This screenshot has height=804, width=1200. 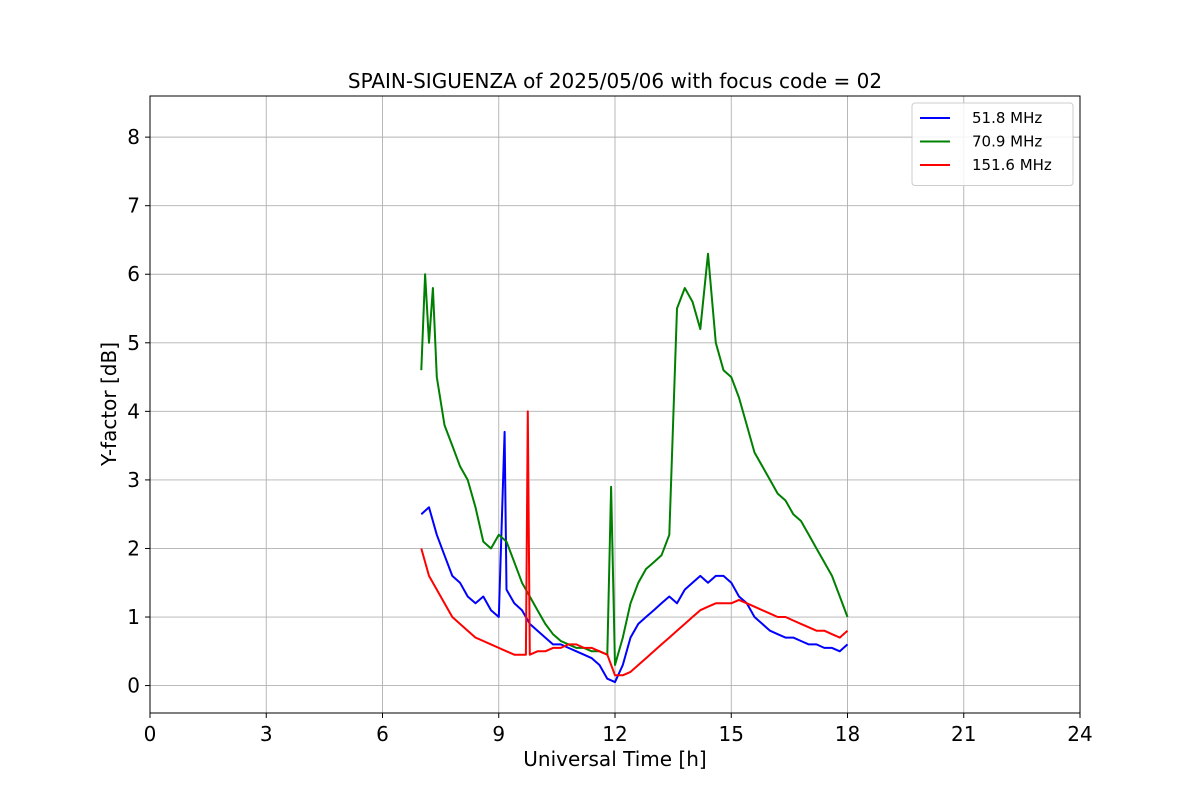 I want to click on legend-label: 151.6 MHz, so click(x=1012, y=165).